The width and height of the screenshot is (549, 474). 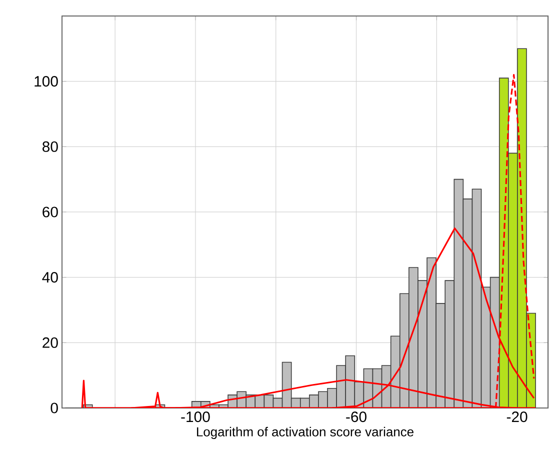 What do you see at coordinates (50, 212) in the screenshot?
I see `y-tick-label: 60` at bounding box center [50, 212].